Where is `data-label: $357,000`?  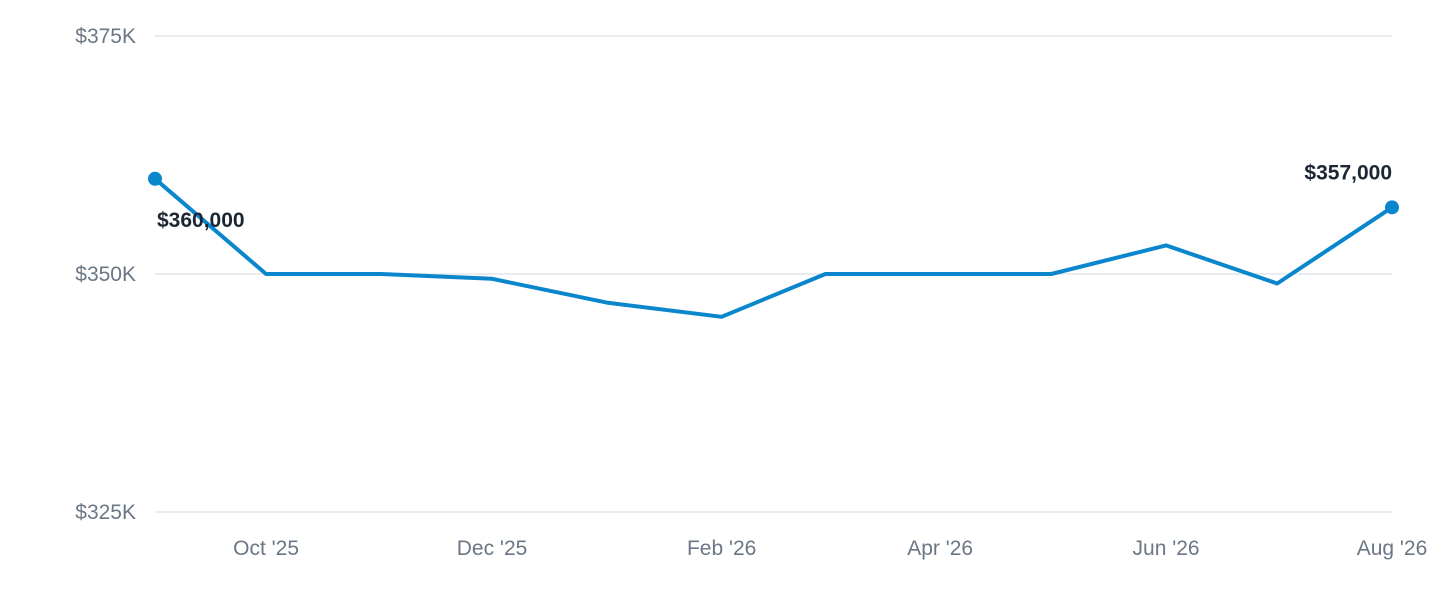
data-label: $357,000 is located at coordinates (1348, 172).